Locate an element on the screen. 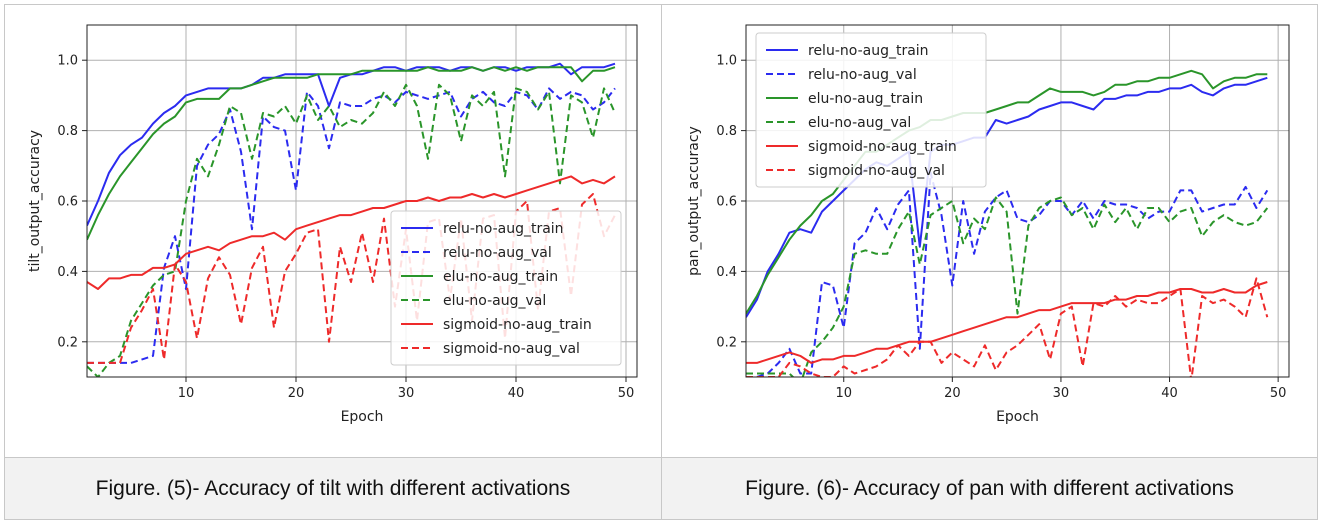 The height and width of the screenshot is (524, 1322). y-axis-label: pan_output_accuracy is located at coordinates (694, 201).